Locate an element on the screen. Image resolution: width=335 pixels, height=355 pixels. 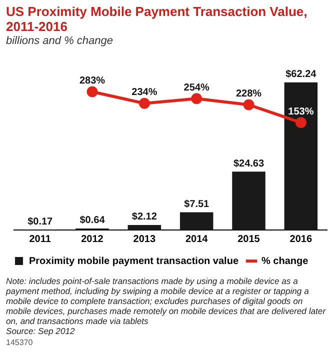
x-tick-label: 2016 is located at coordinates (301, 239).